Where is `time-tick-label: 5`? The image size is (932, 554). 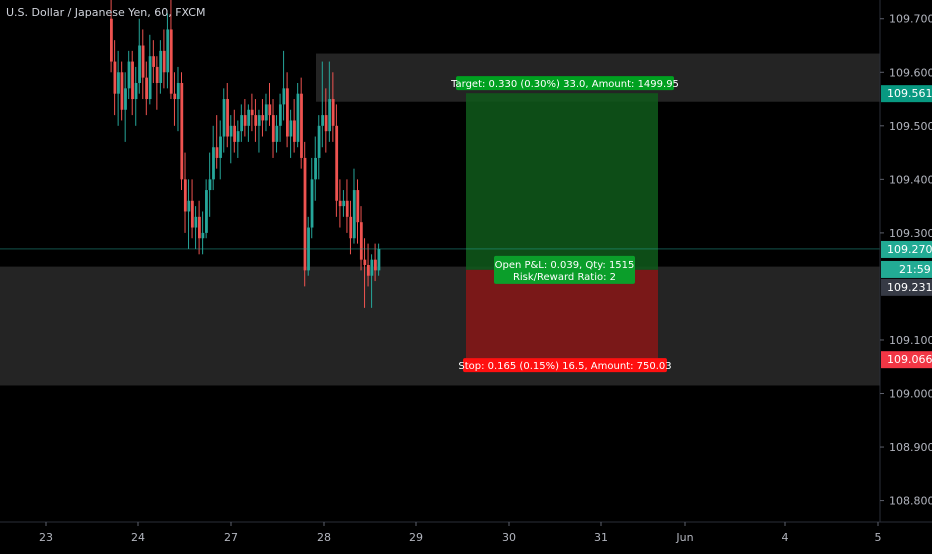
time-tick-label: 5 is located at coordinates (878, 537).